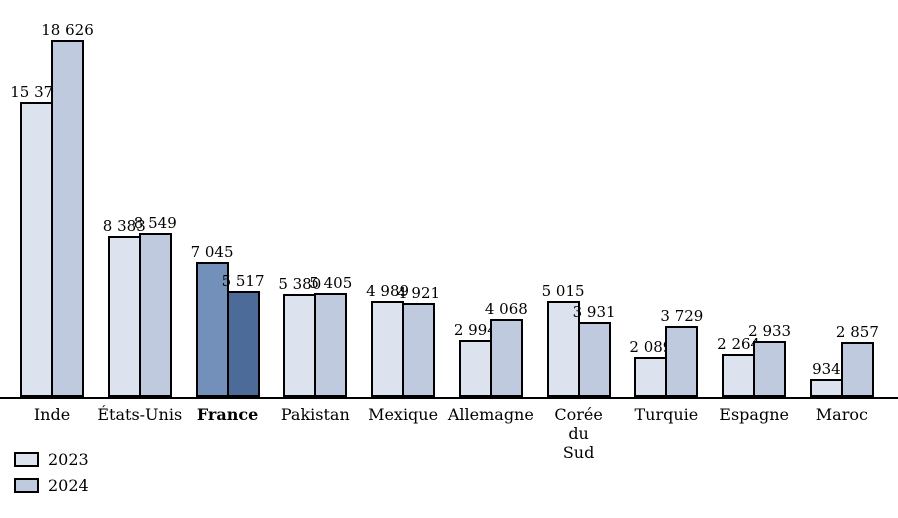  What do you see at coordinates (52, 414) in the screenshot?
I see `axis-label-text: Inde` at bounding box center [52, 414].